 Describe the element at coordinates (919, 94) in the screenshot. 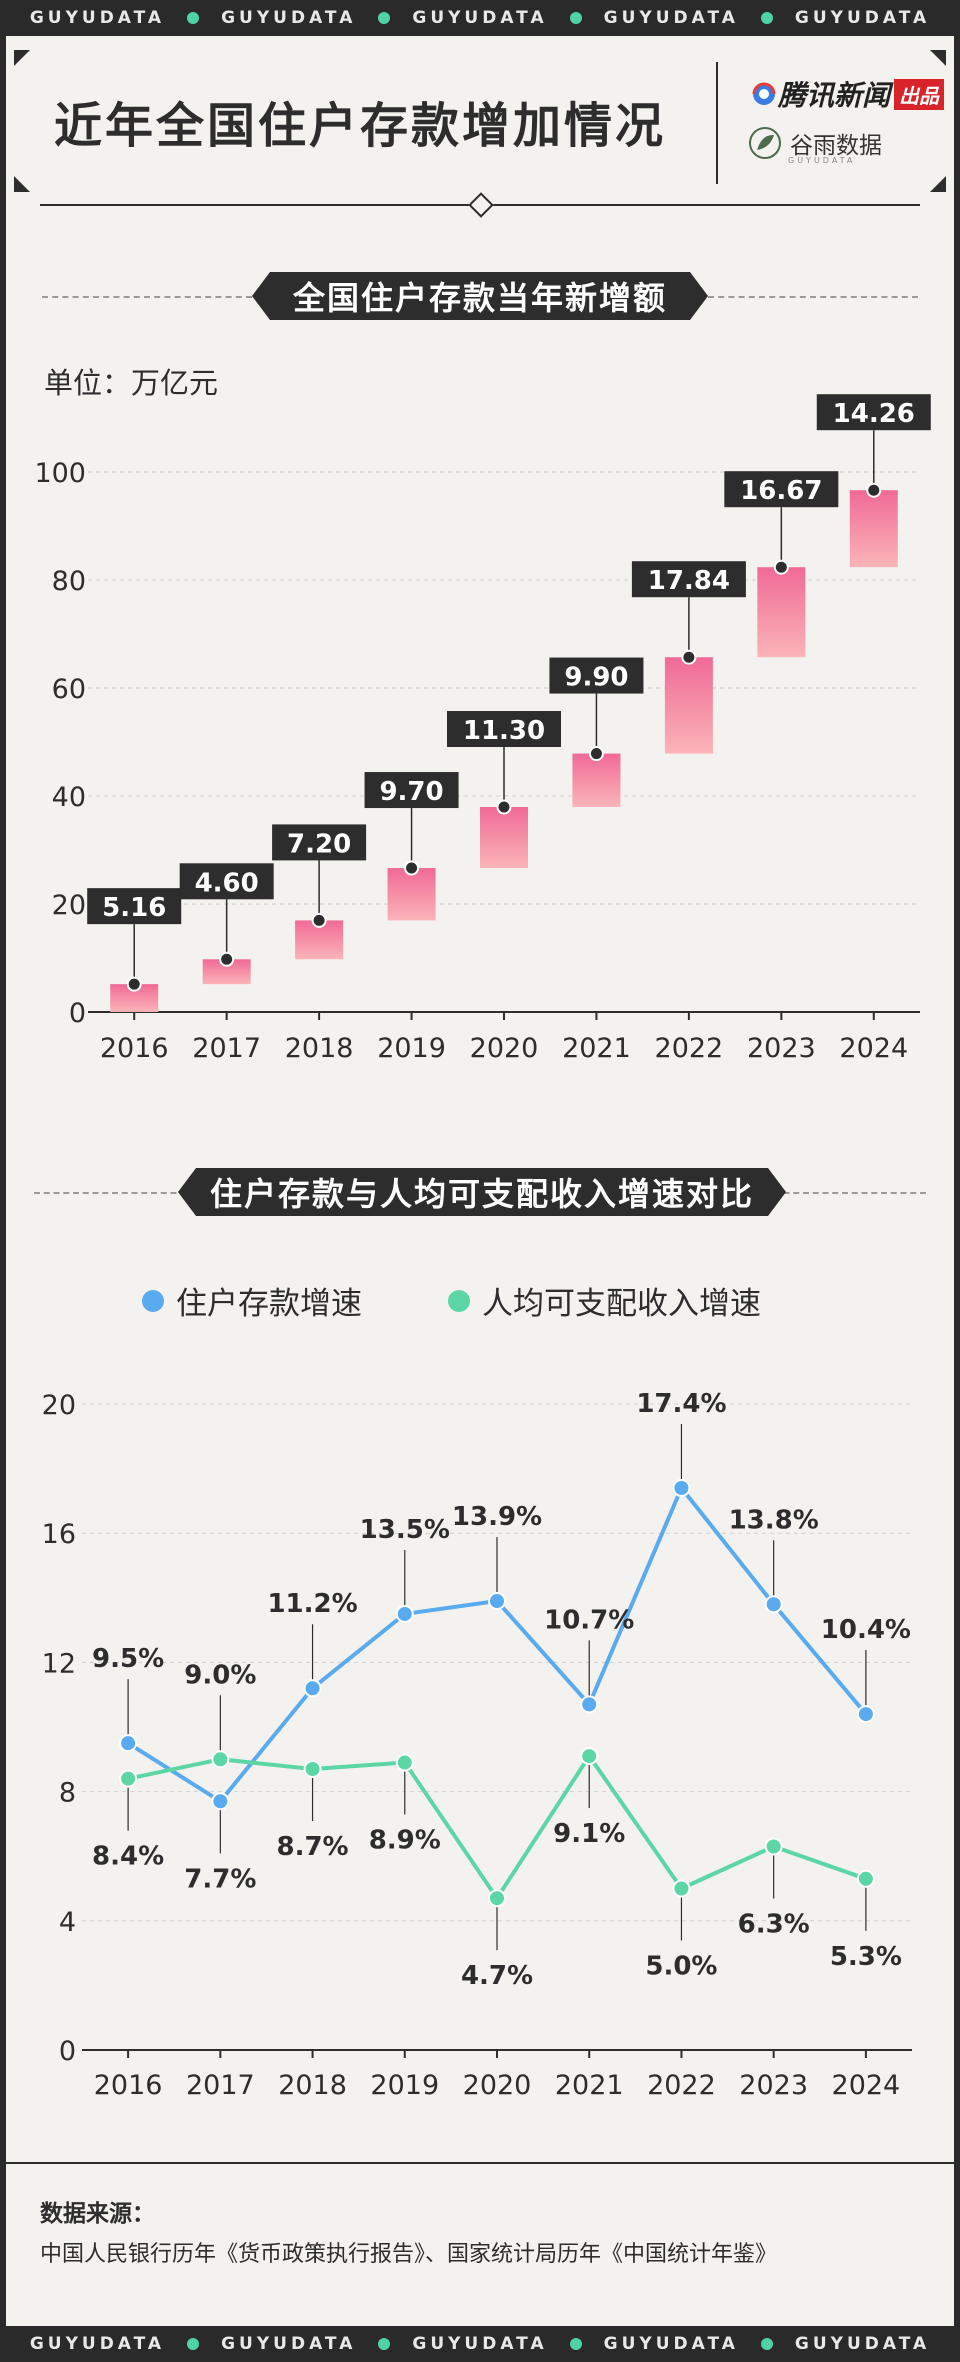

I see `brand-tag: 出品` at that location.